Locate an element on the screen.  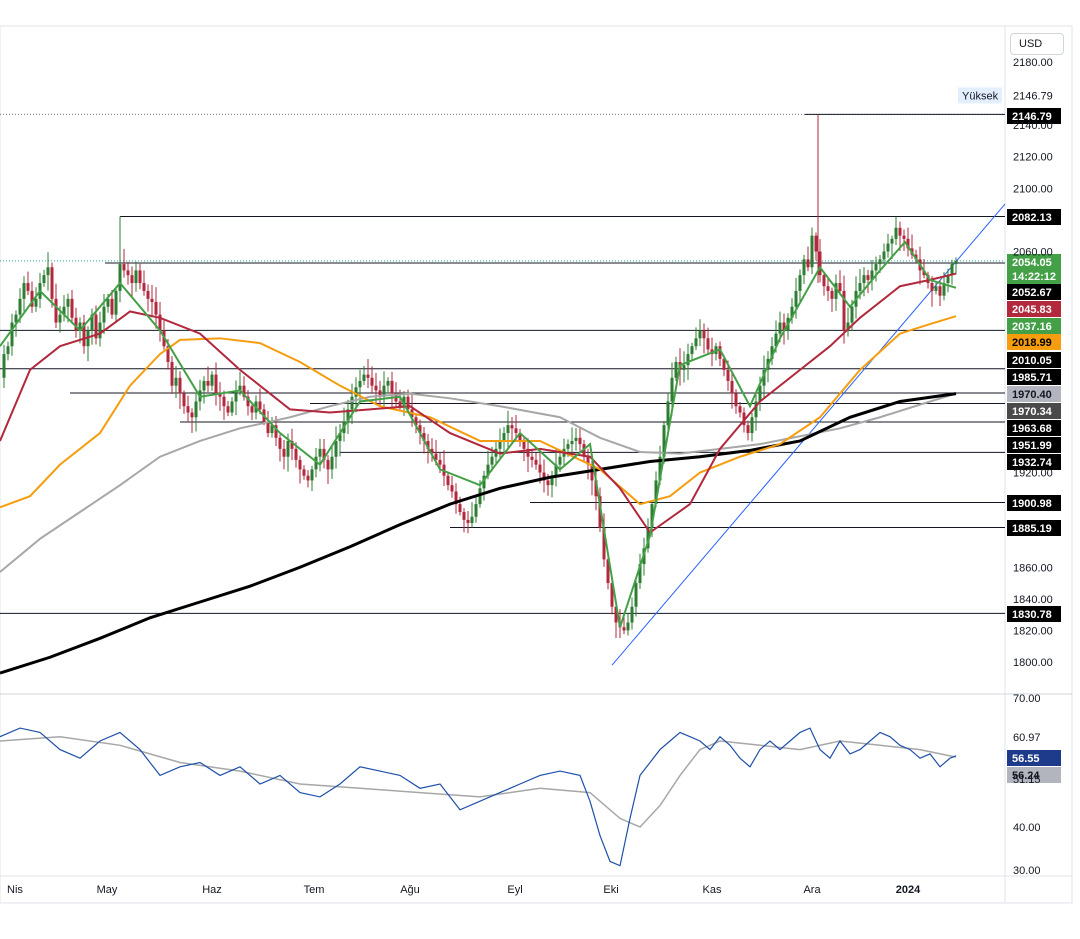
time-axis-label: Ara is located at coordinates (812, 890).